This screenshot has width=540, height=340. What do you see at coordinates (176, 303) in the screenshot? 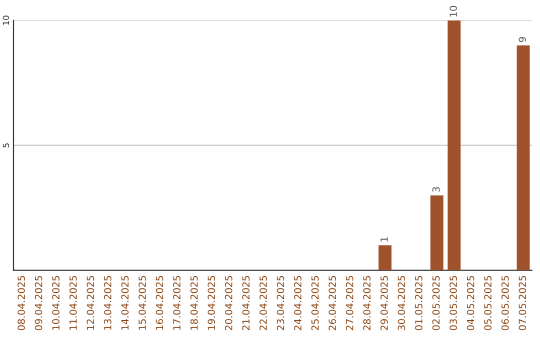
I see `x-tick-label: 17.04.2025` at bounding box center [176, 303].